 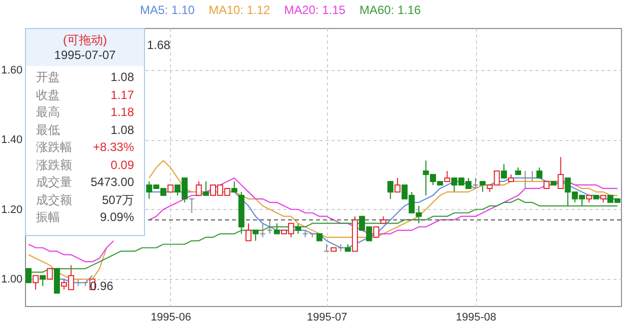 What do you see at coordinates (54, 147) in the screenshot?
I see `annotation: 涨跌幅` at bounding box center [54, 147].